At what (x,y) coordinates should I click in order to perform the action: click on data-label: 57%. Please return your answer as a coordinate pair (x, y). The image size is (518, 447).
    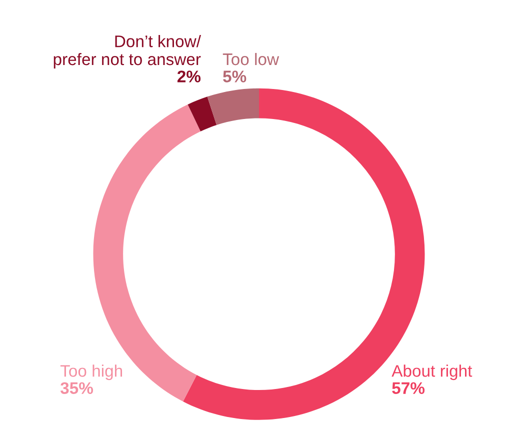
    Looking at the image, I should click on (408, 388).